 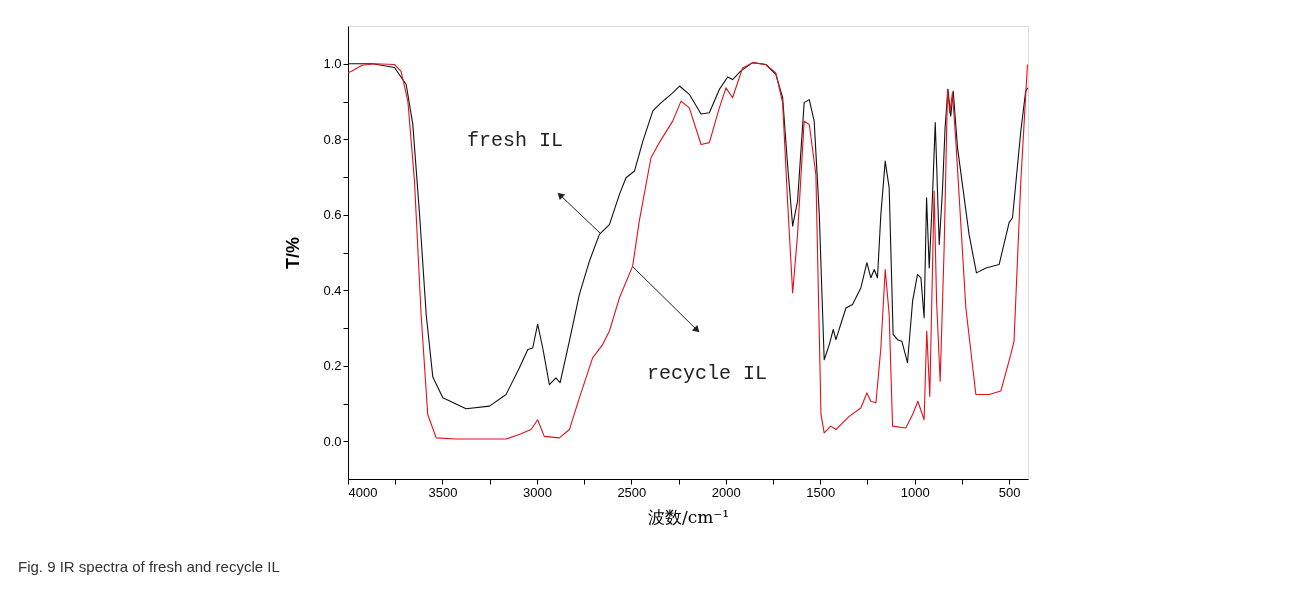 I want to click on y-tick-label: 0.0, so click(x=332, y=441).